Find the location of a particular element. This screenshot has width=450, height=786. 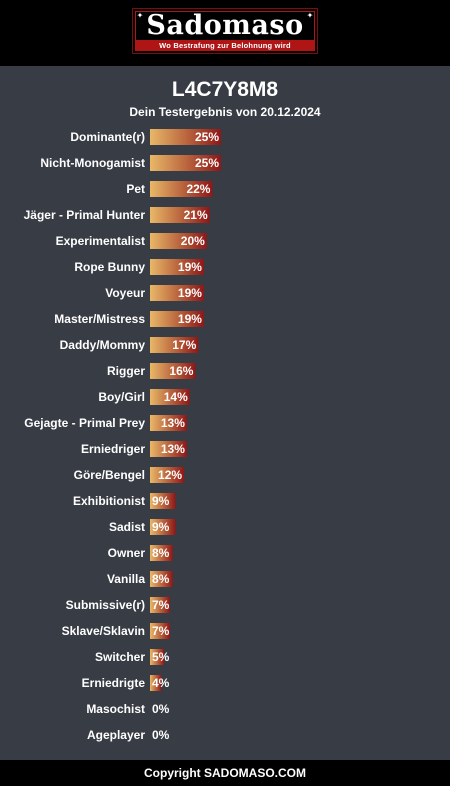

page-title: L4C7Y8M8 is located at coordinates (225, 89).